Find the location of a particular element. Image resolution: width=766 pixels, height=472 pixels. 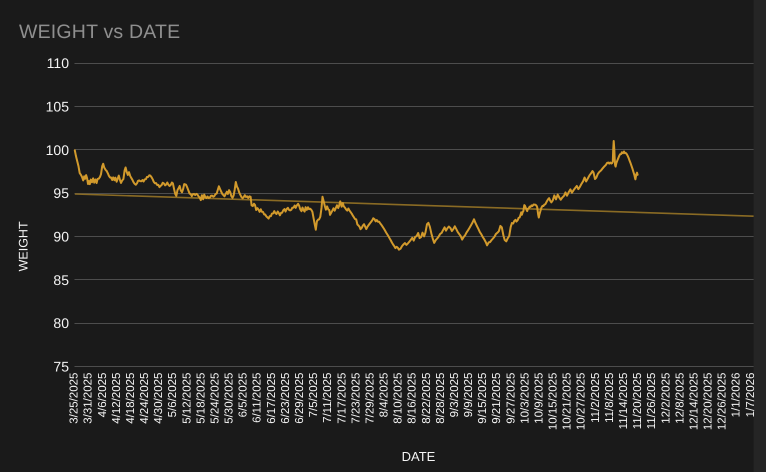

svg-text: 3/25/2025 is located at coordinates (75, 398).